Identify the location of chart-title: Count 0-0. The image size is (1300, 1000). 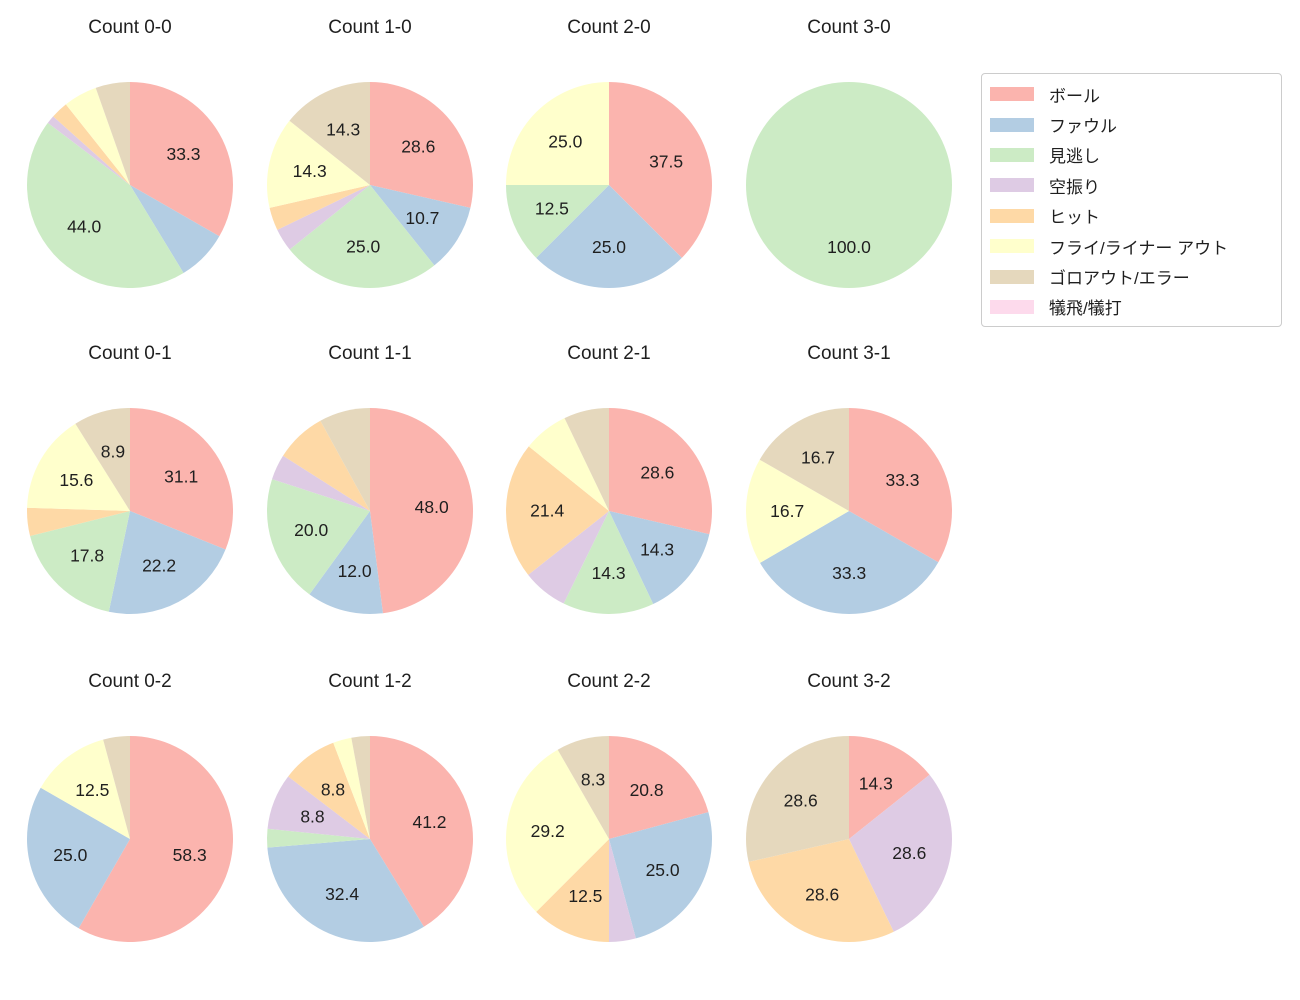
(130, 27).